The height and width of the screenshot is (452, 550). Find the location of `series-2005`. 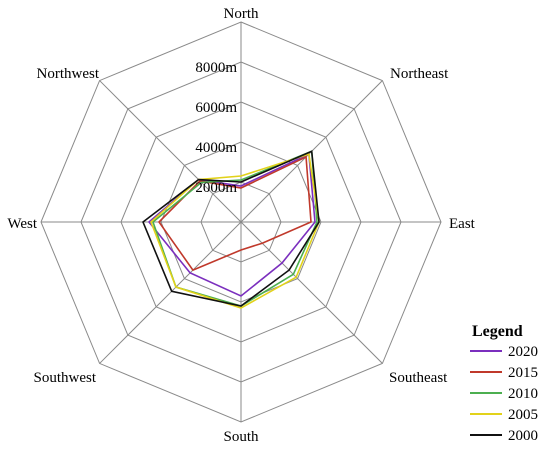

series-2005 is located at coordinates (235, 231).